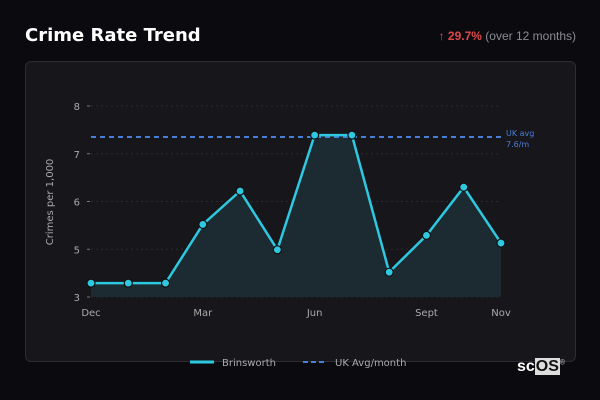 Image resolution: width=600 pixels, height=400 pixels. I want to click on x-tick-label: Dec, so click(90, 313).